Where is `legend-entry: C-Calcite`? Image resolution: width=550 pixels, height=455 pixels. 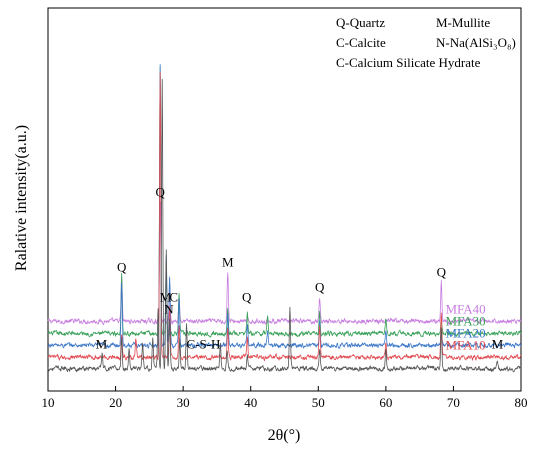 legend-entry: C-Calcite is located at coordinates (361, 42).